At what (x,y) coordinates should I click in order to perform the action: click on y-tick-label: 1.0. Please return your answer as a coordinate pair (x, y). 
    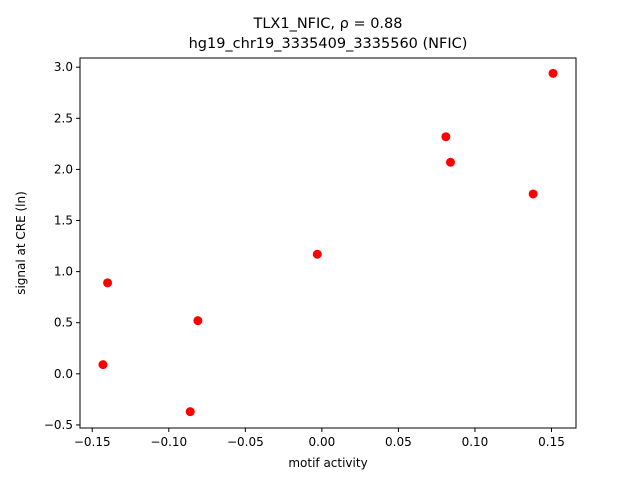
    Looking at the image, I should click on (63, 272).